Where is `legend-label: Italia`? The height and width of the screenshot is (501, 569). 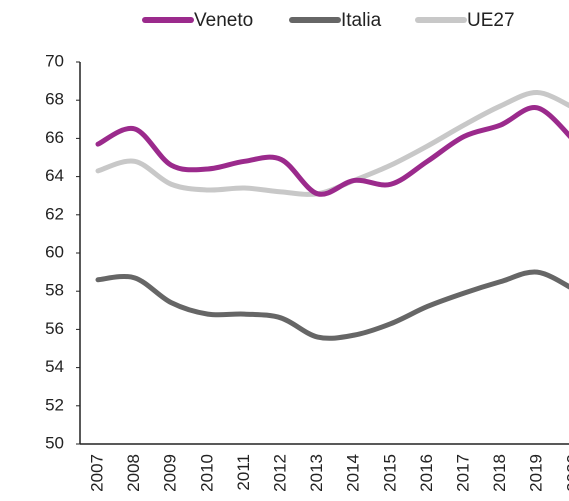 legend-label: Italia is located at coordinates (361, 20).